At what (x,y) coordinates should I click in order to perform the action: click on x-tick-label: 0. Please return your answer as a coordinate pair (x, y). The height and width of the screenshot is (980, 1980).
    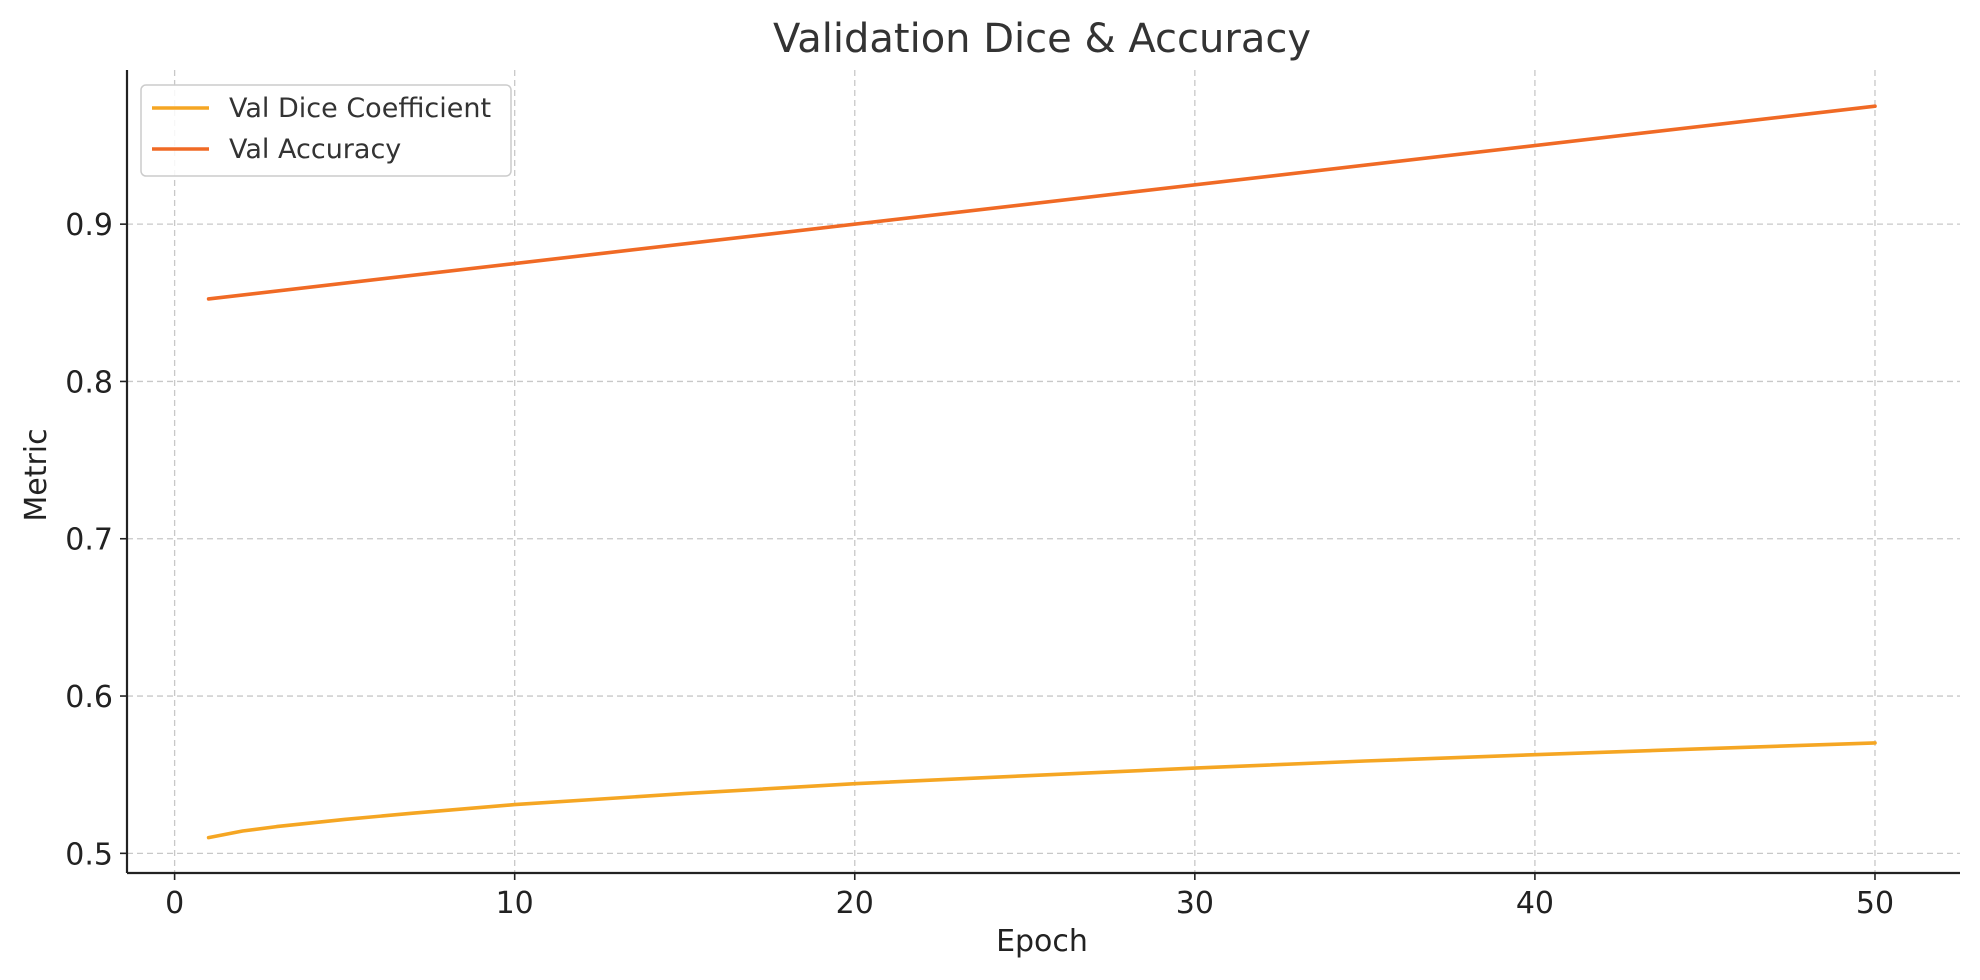
    Looking at the image, I should click on (174, 903).